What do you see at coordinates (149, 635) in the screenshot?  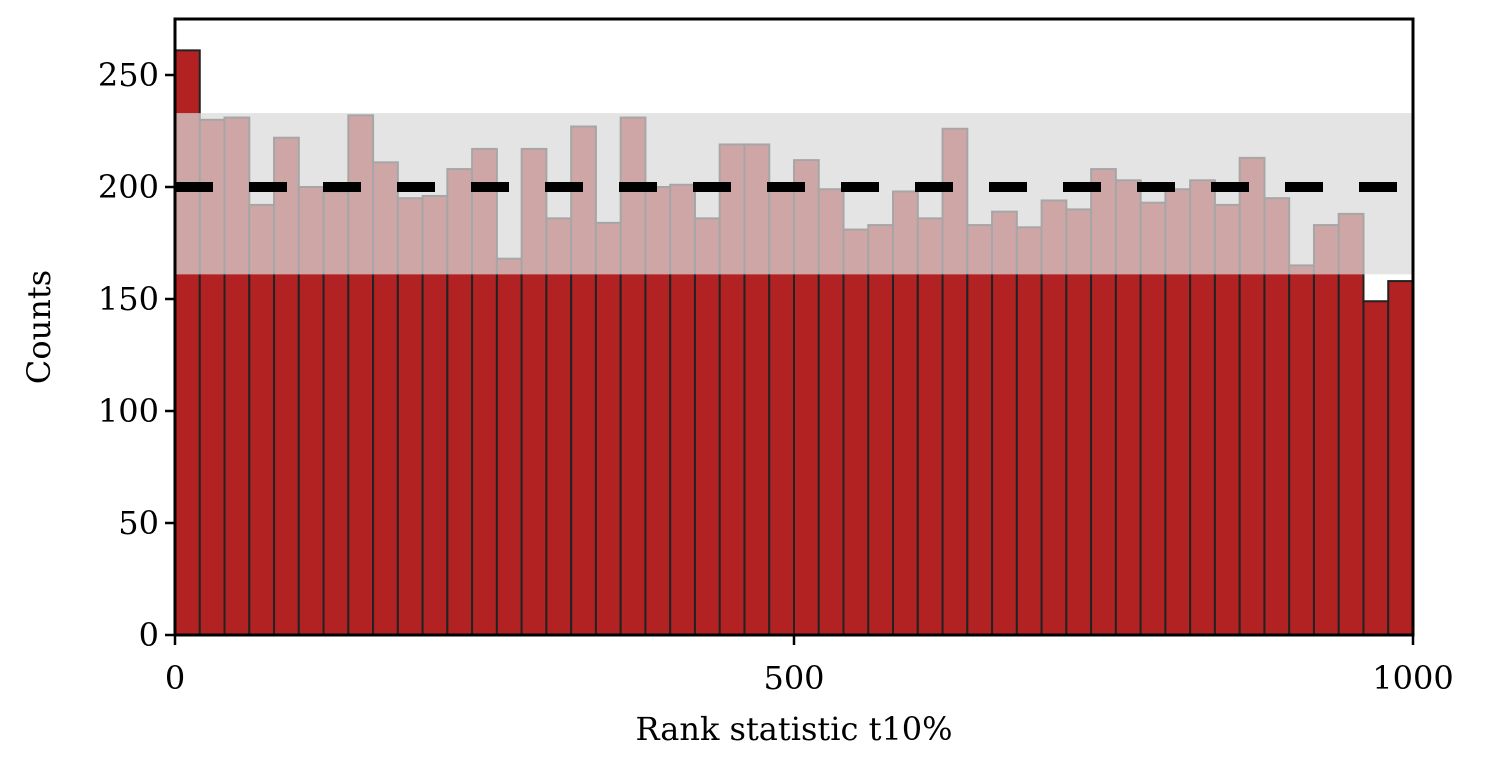 I see `y-tick-label: 0` at bounding box center [149, 635].